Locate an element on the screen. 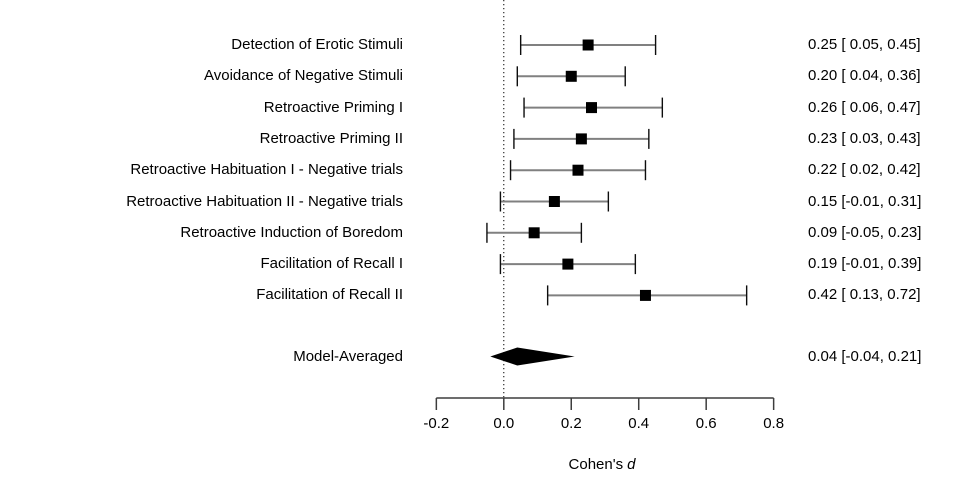  effect-size-value: 0.42 [ 0.13, 0.72] is located at coordinates (864, 295).